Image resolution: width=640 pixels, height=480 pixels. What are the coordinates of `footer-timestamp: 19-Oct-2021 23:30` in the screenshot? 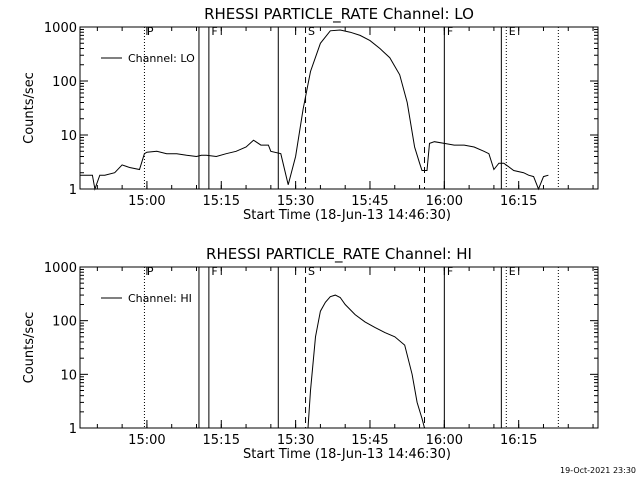 It's located at (598, 470).